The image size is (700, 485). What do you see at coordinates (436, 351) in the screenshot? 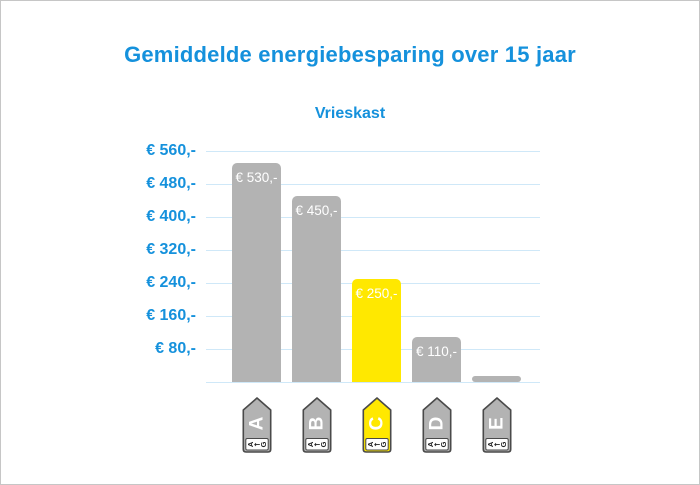
I see `bar-value-label: € 110,-` at bounding box center [436, 351].